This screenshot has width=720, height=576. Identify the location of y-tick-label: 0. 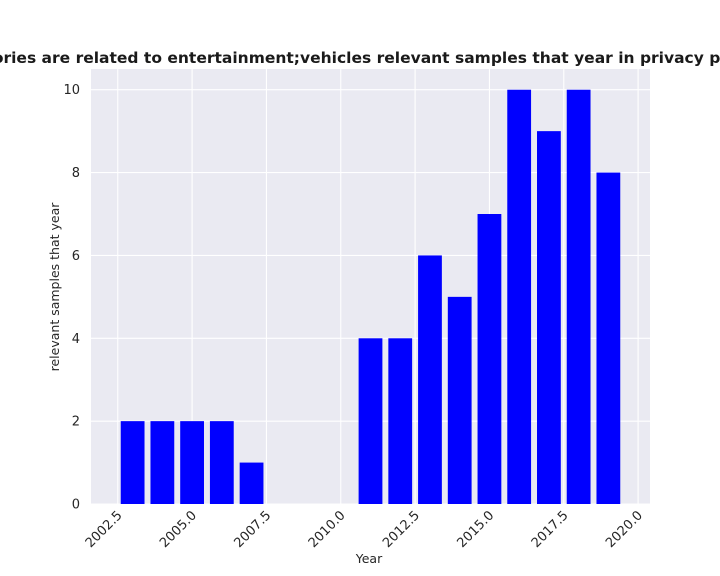
(76, 505).